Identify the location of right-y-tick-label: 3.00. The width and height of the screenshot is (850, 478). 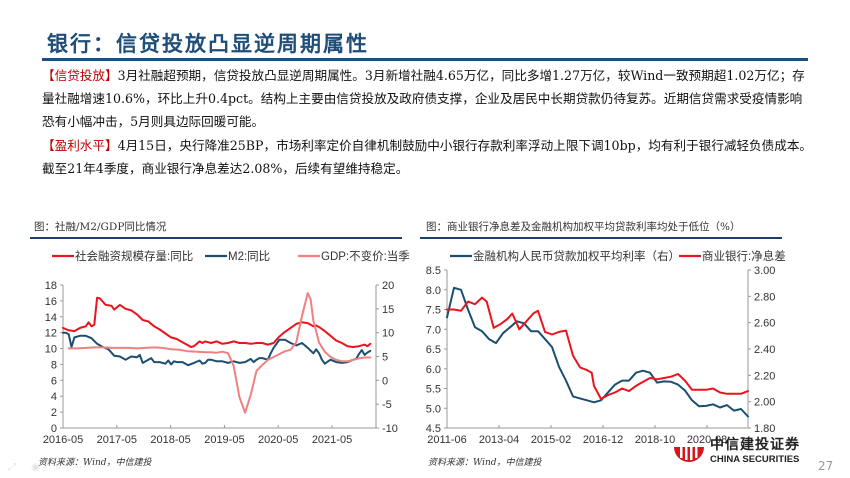
(764, 271).